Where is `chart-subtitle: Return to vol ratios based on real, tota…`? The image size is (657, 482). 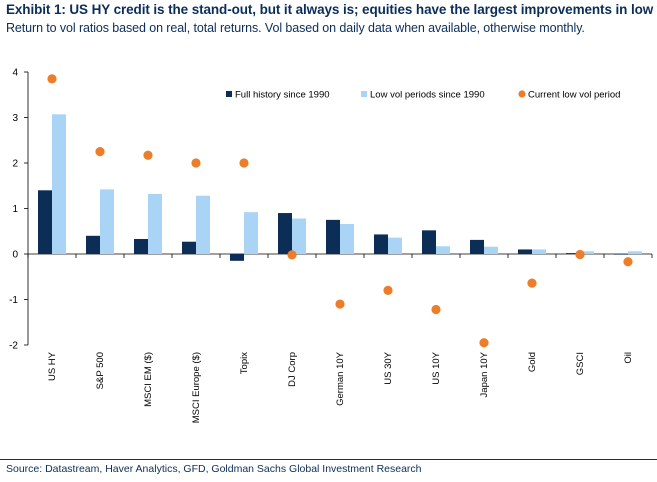
chart-subtitle: Return to vol ratios based on real, tota… is located at coordinates (295, 28).